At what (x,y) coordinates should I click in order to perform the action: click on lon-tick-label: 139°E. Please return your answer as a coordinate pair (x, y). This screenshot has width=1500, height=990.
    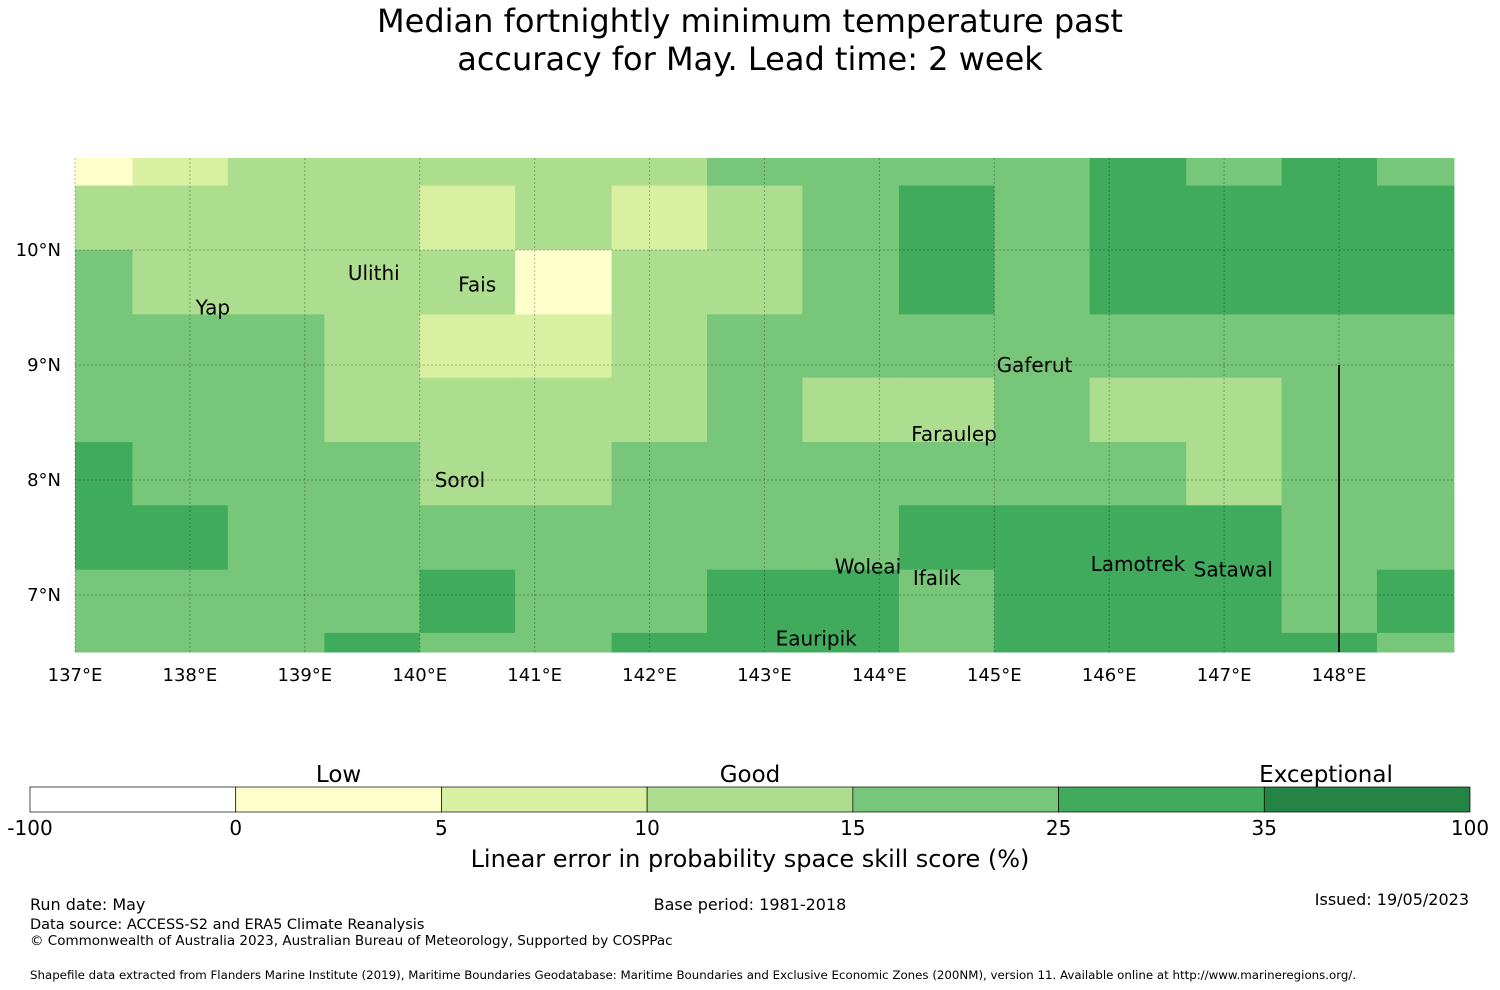
    Looking at the image, I should click on (304, 675).